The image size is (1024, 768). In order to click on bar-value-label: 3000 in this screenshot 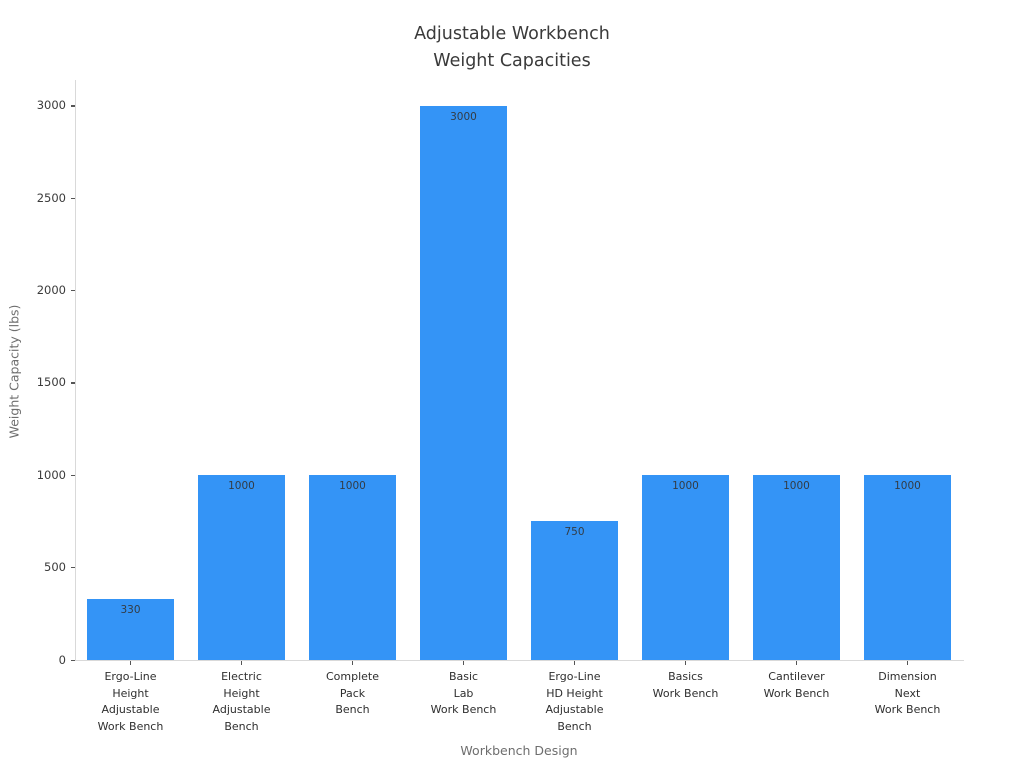, I will do `click(463, 116)`.